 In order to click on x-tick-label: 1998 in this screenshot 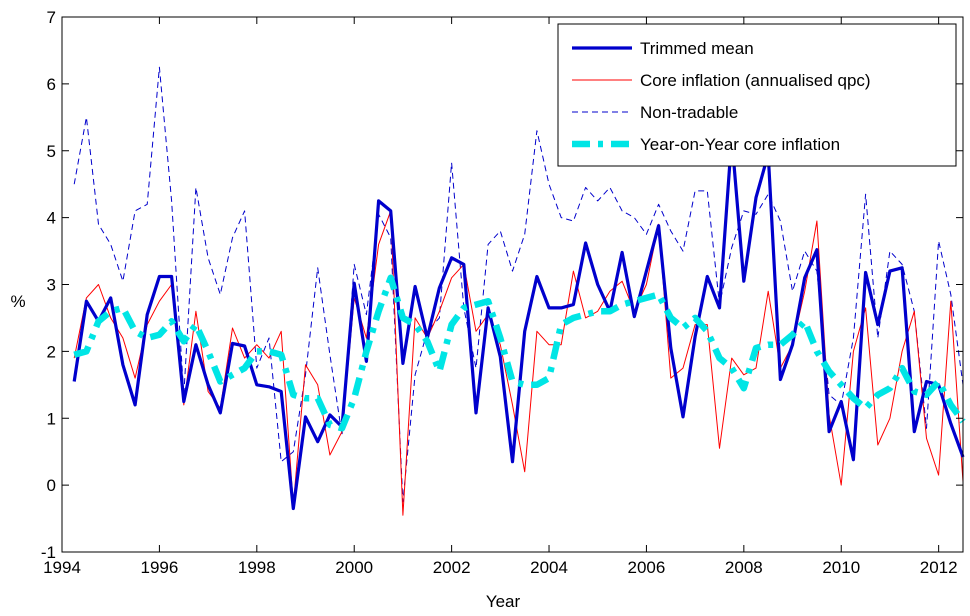, I will do `click(257, 567)`.